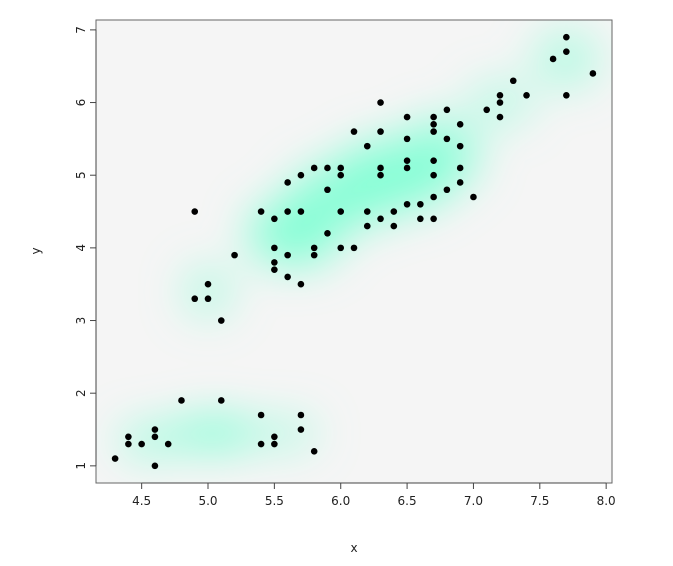  Describe the element at coordinates (81, 466) in the screenshot. I see `y-tick-label: 1` at that location.